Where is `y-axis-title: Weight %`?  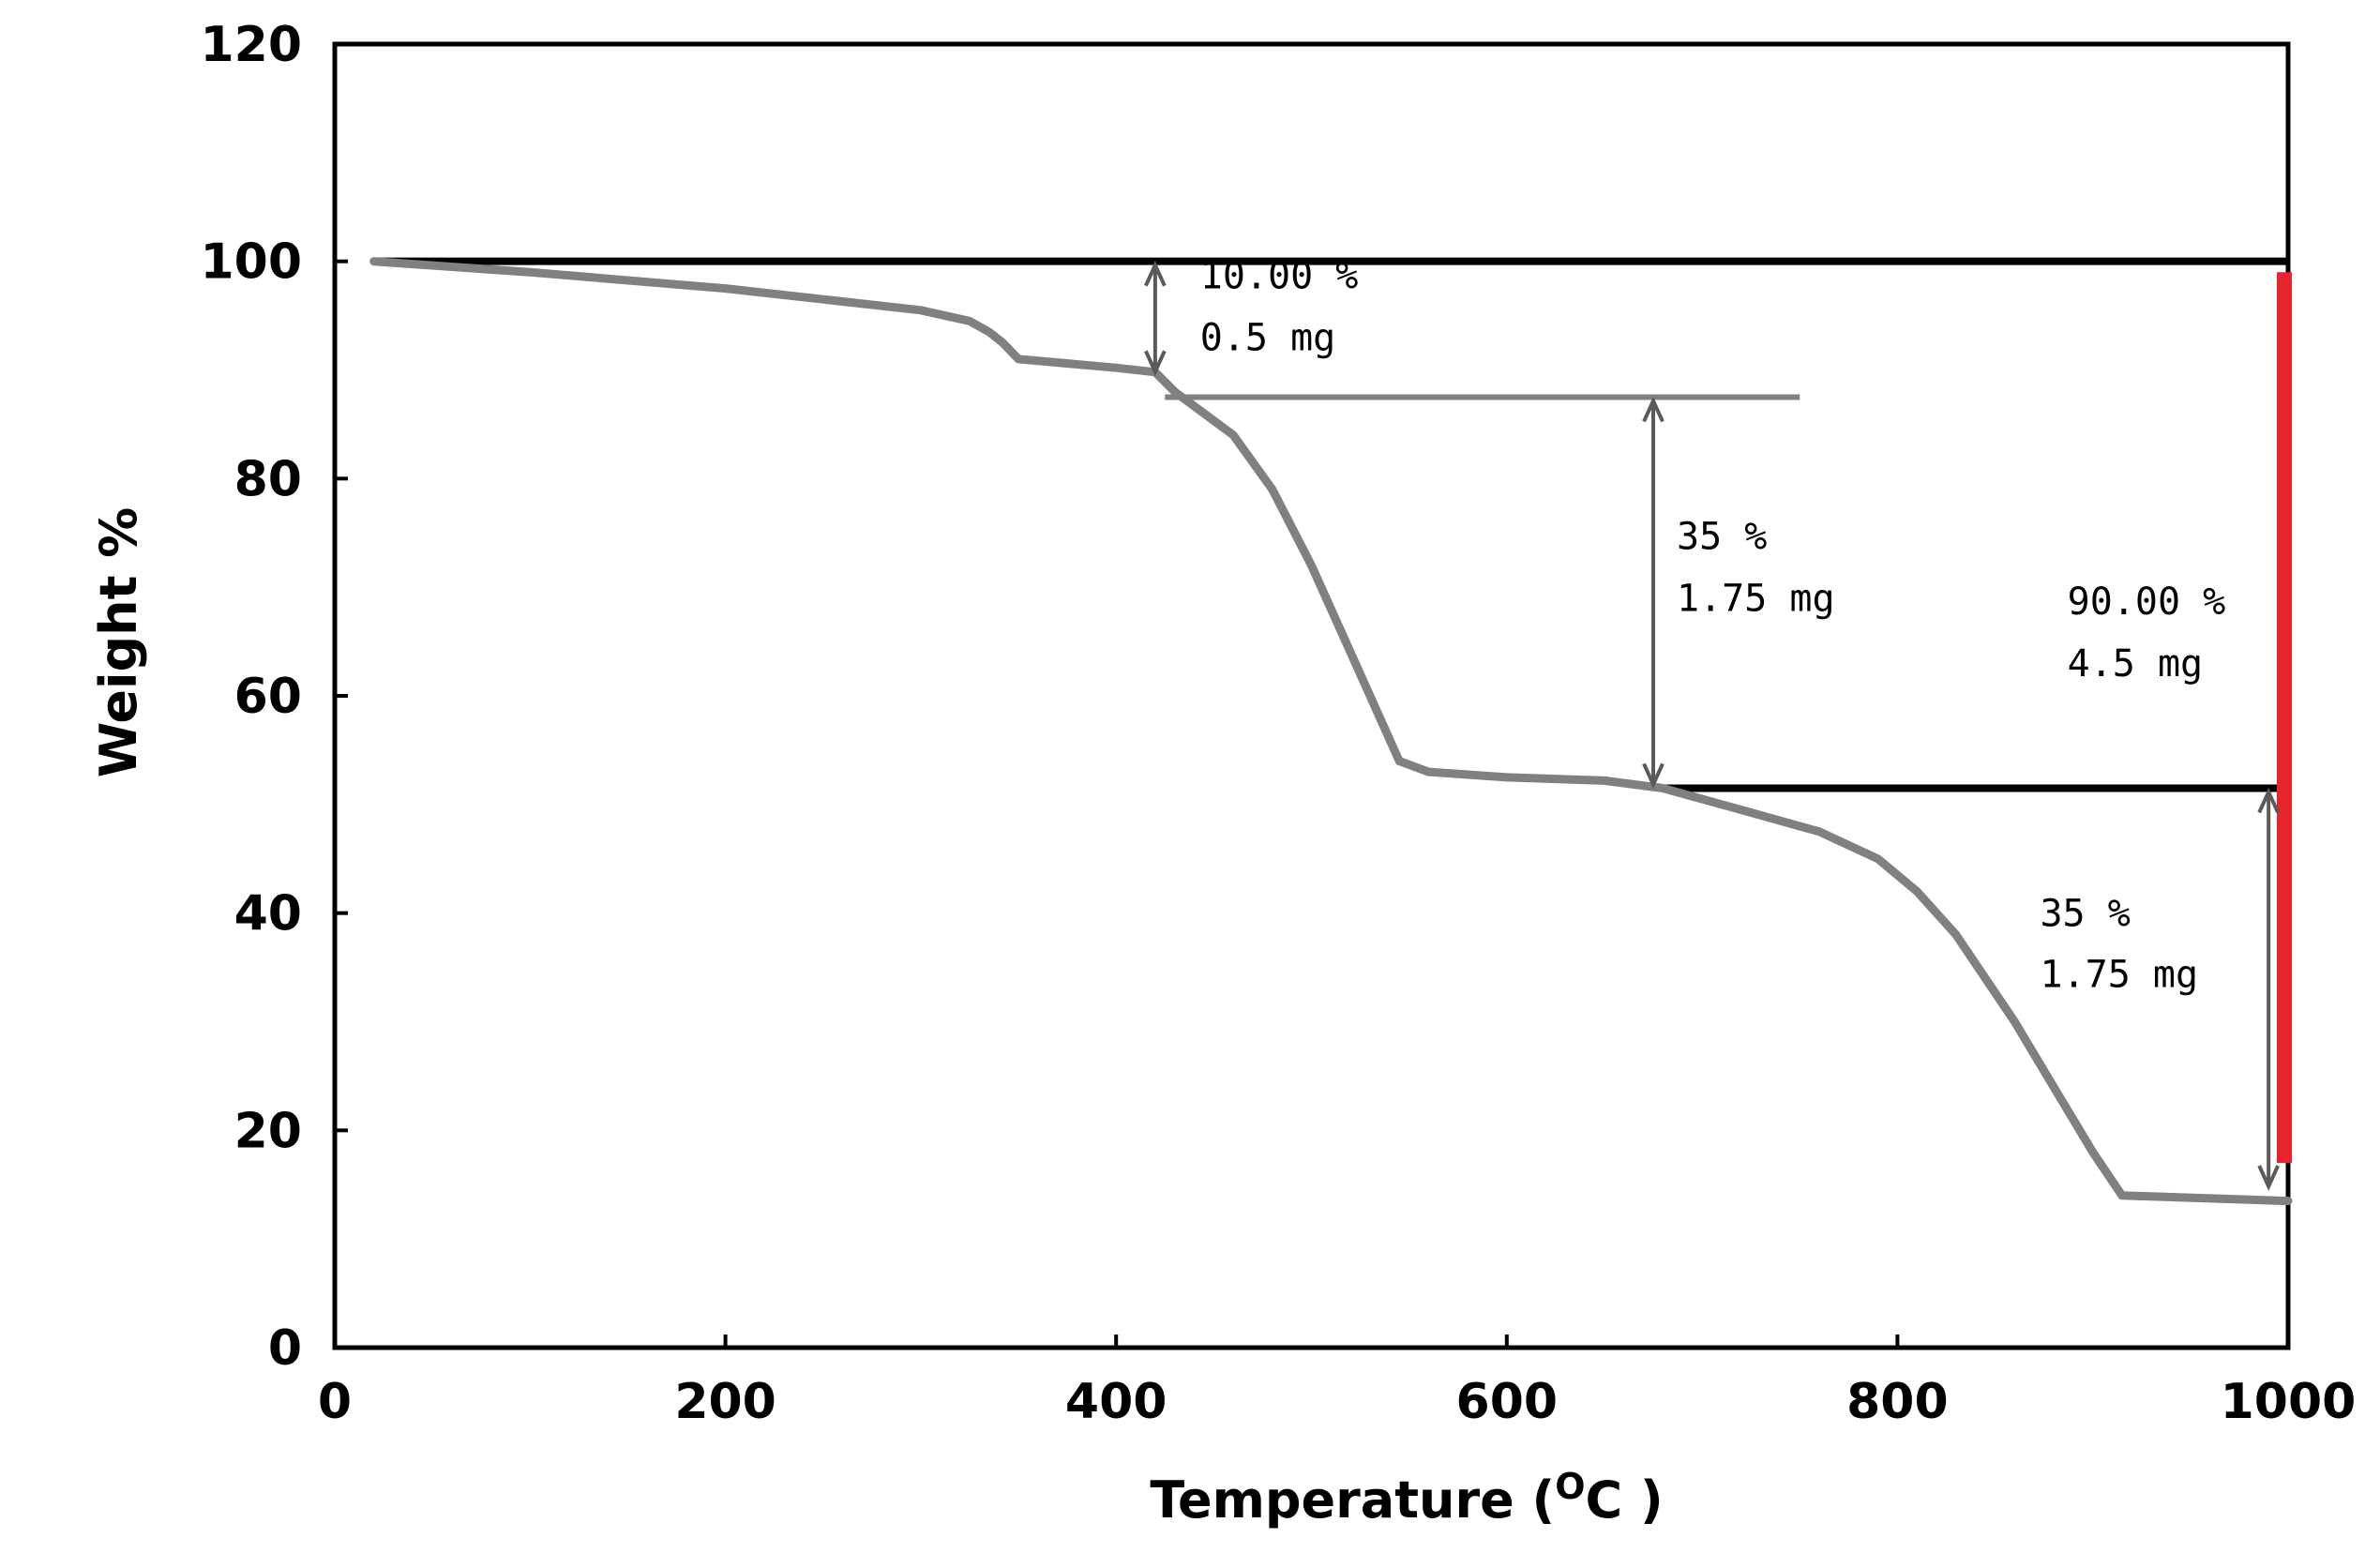 y-axis-title: Weight % is located at coordinates (118, 642).